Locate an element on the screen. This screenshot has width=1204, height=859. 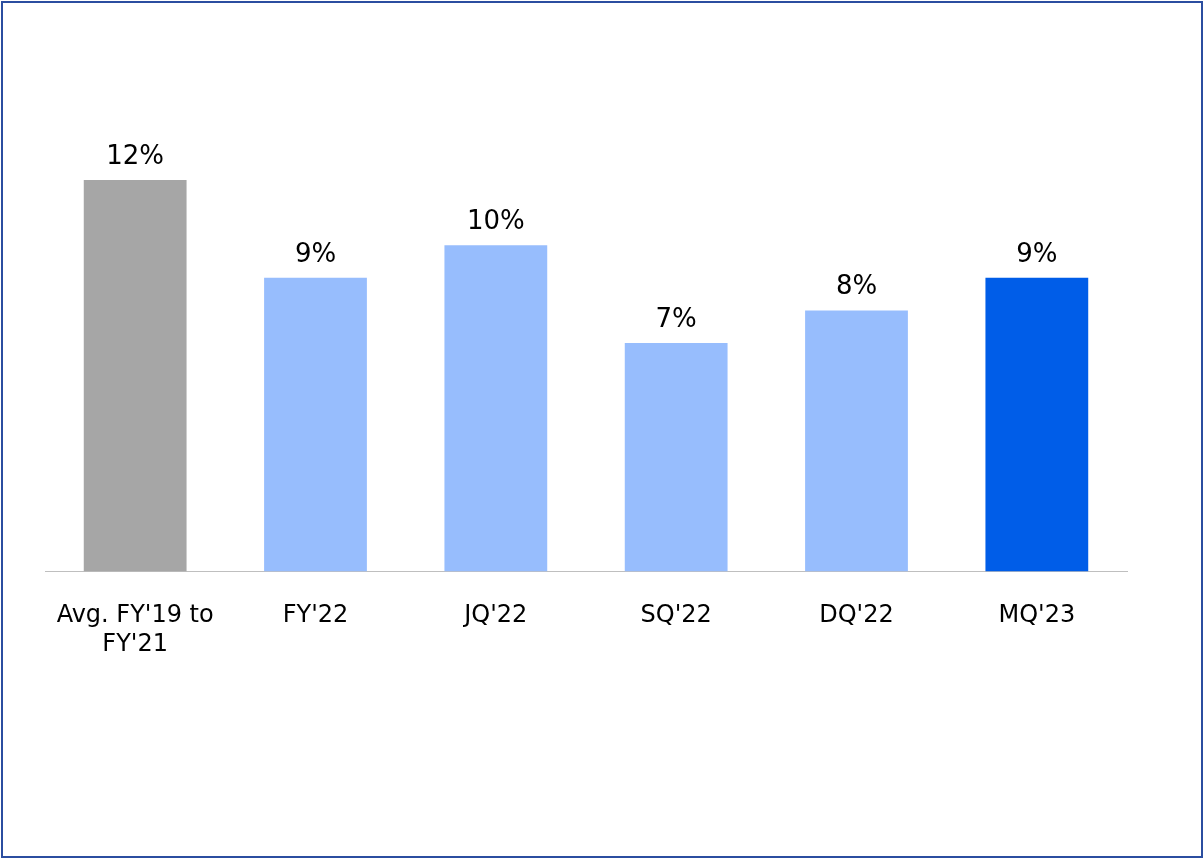
data-label: 7% is located at coordinates (676, 317).